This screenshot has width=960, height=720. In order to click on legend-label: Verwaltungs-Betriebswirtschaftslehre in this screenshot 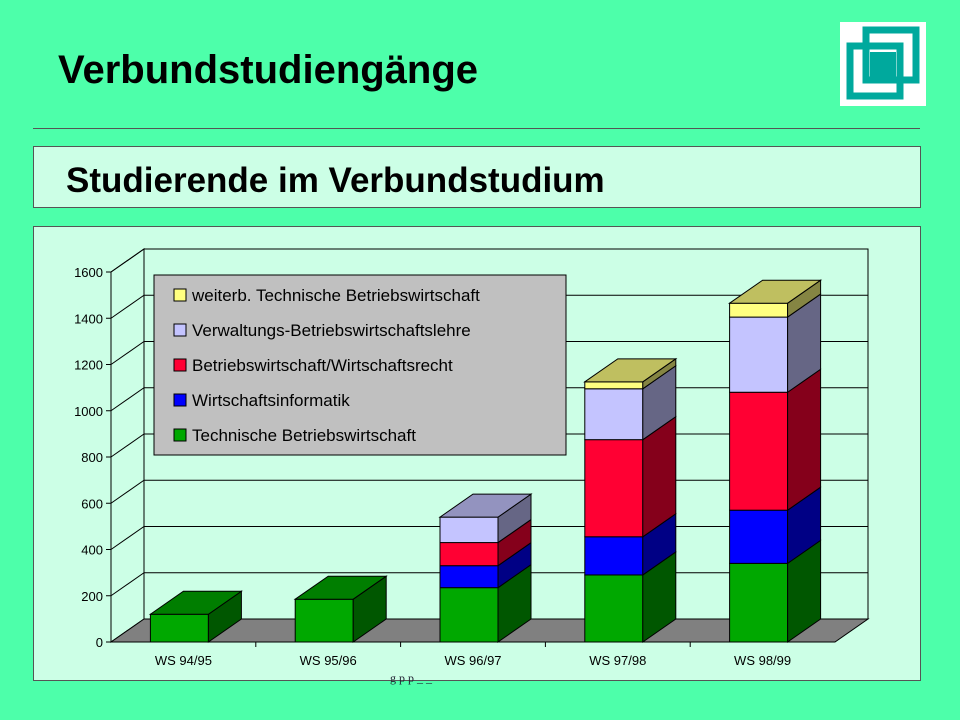, I will do `click(331, 330)`.